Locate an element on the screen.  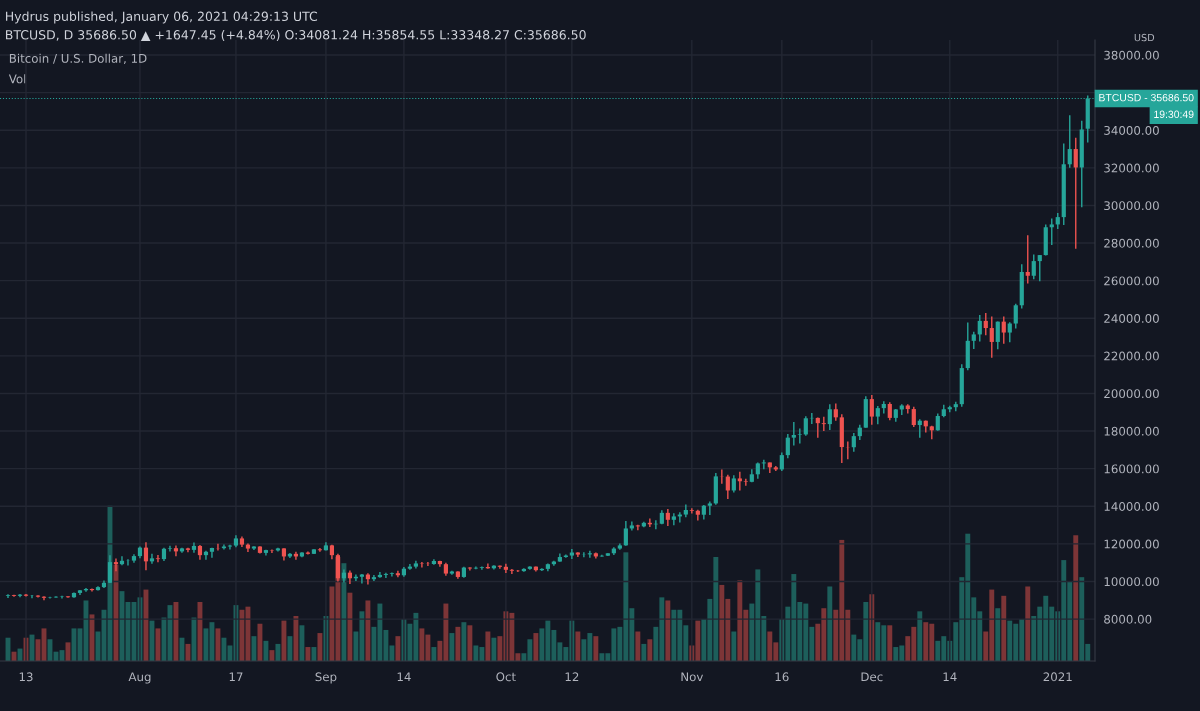
chart-title: Vol is located at coordinates (17, 79).